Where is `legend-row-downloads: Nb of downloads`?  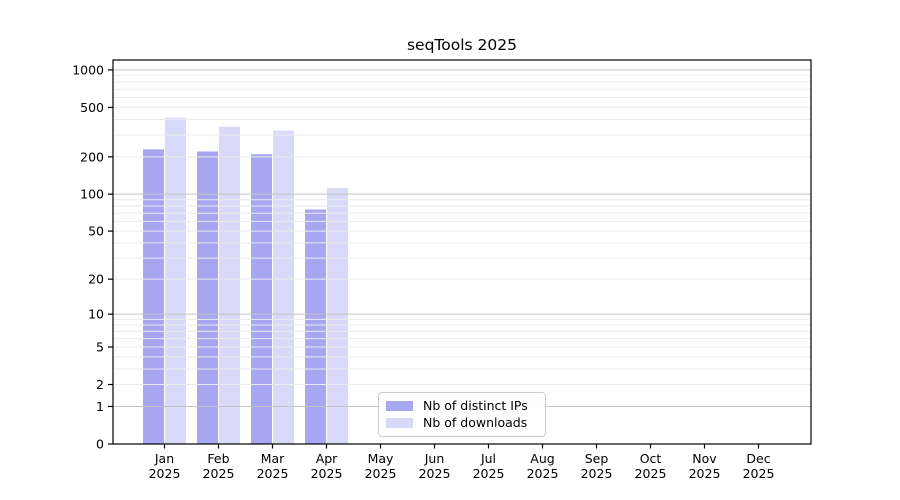 legend-row-downloads: Nb of downloads is located at coordinates (461, 422).